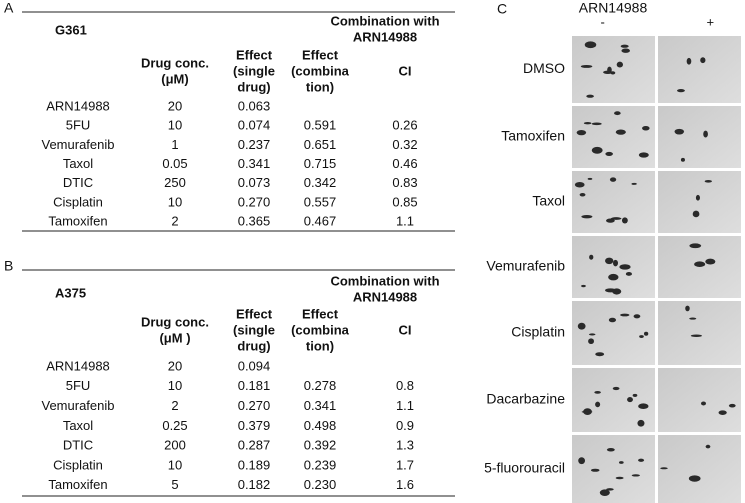 This screenshot has height=503, width=745. I want to click on group-header: Combination with, so click(384, 20).